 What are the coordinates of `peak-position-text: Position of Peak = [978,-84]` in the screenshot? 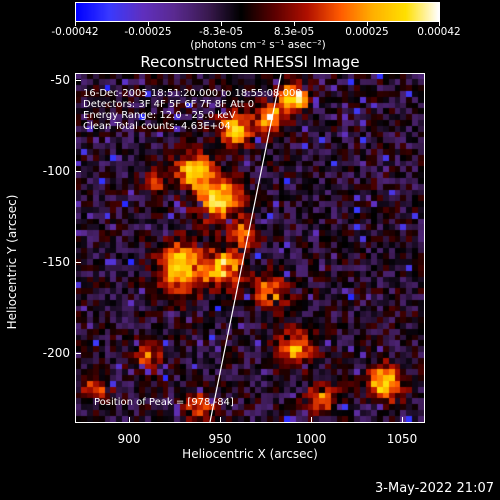 It's located at (164, 402).